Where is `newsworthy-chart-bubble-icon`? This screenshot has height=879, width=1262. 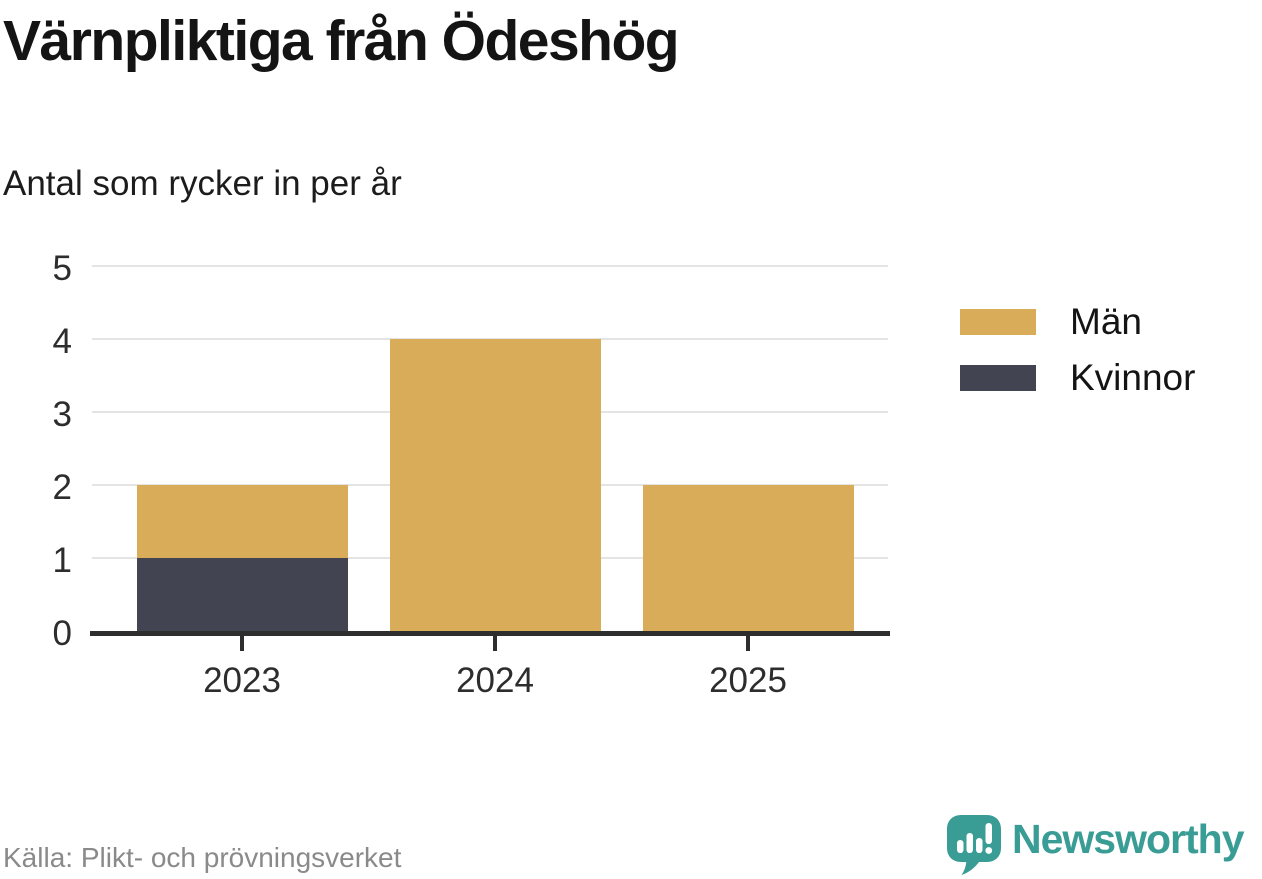 newsworthy-chart-bubble-icon is located at coordinates (974, 845).